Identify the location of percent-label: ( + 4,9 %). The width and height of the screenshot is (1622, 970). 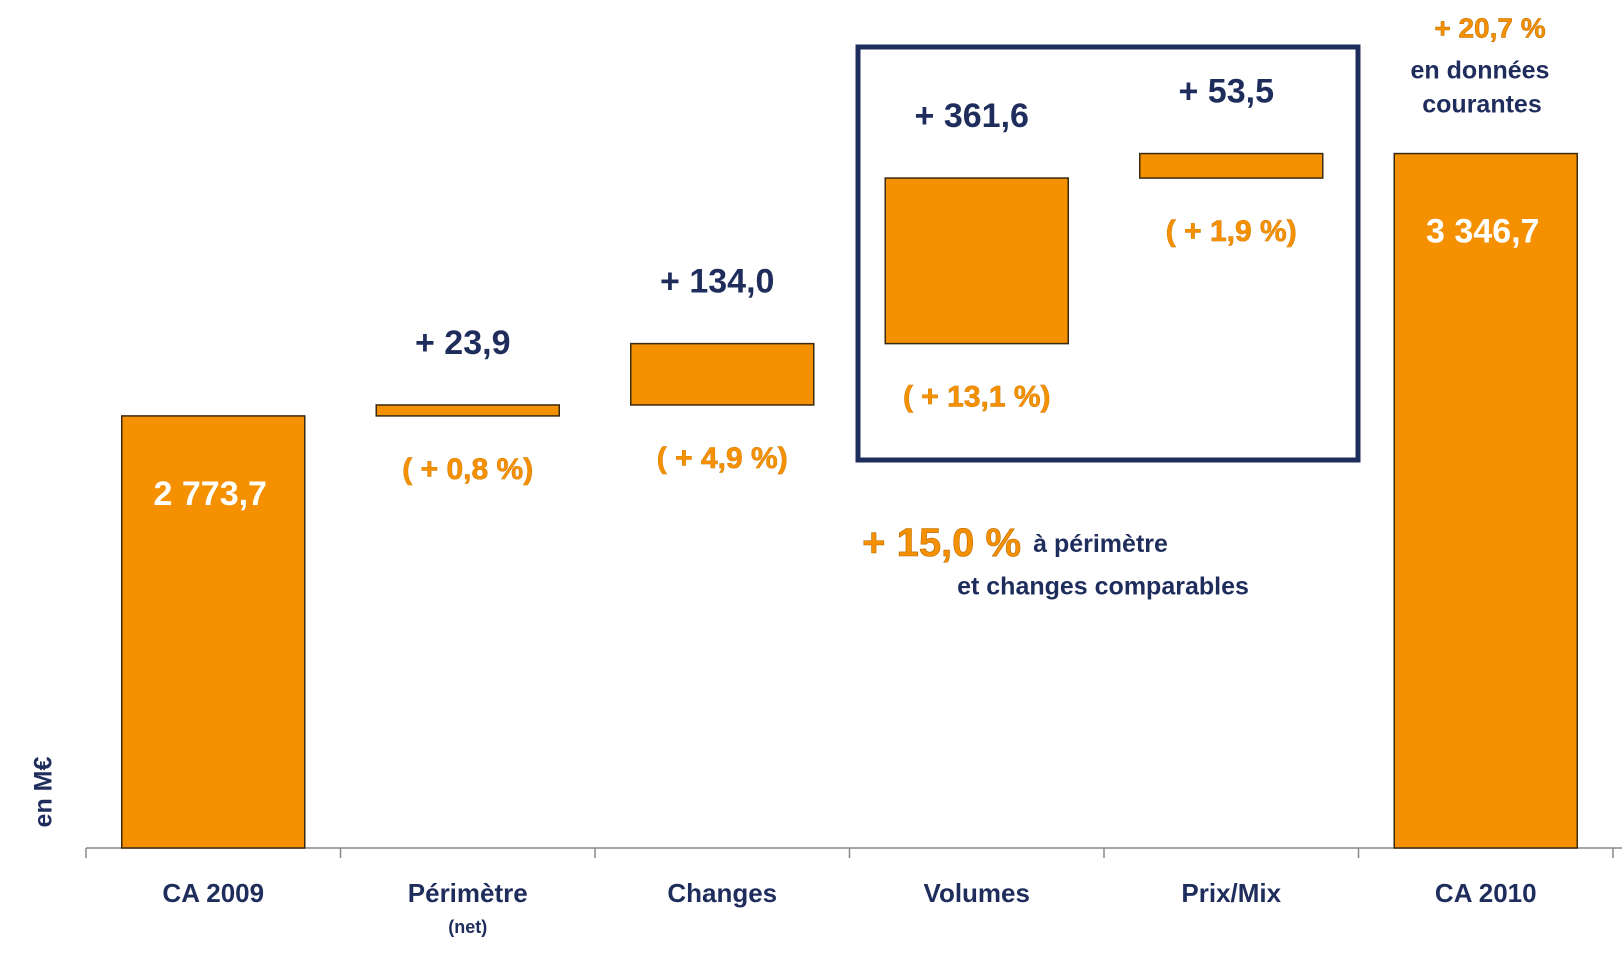
(722, 458).